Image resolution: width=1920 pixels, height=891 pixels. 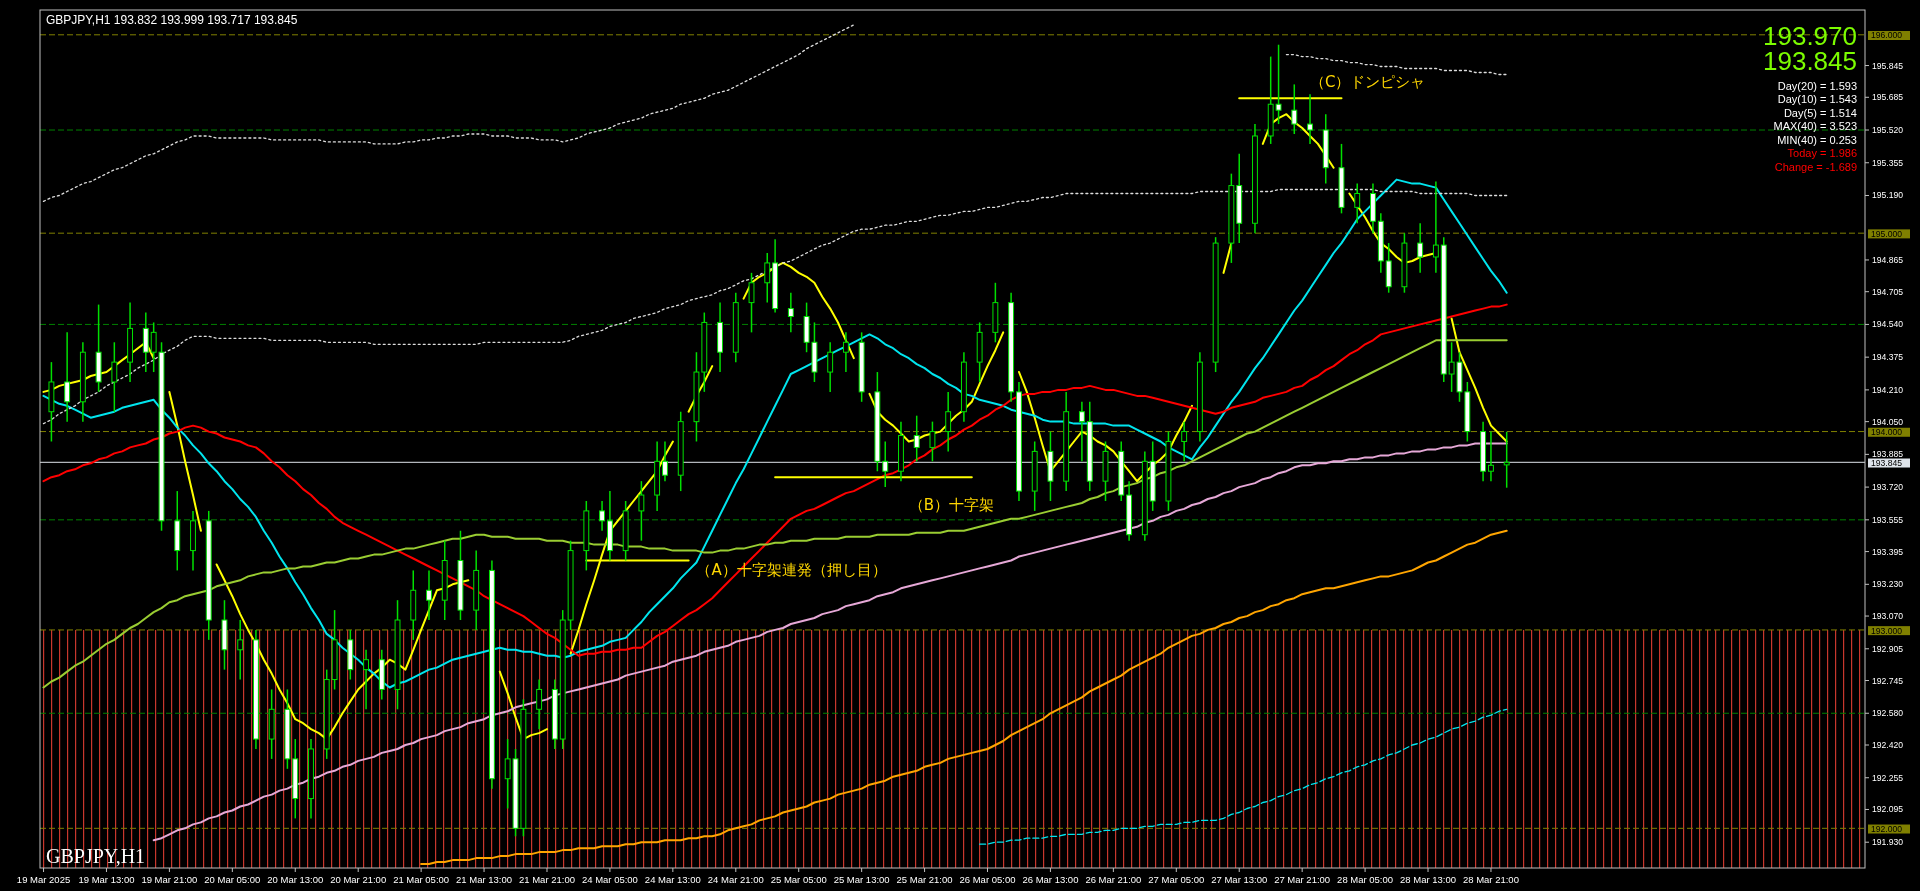 What do you see at coordinates (1822, 153) in the screenshot?
I see `text: Today = 1.986` at bounding box center [1822, 153].